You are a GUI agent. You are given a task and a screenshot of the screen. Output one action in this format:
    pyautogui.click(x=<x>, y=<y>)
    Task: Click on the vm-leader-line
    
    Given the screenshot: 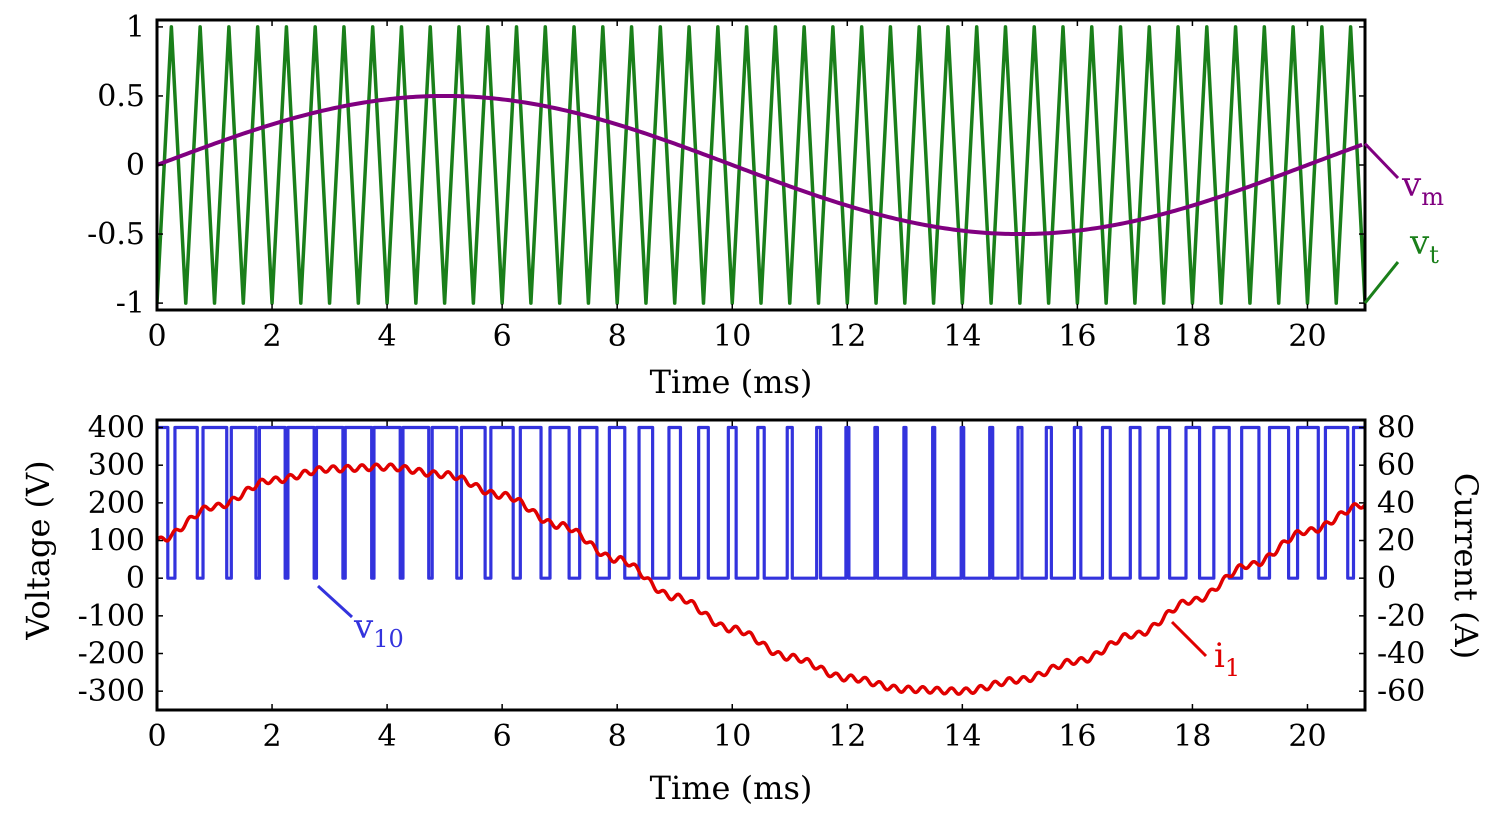 What is the action you would take?
    pyautogui.click(x=1381, y=161)
    